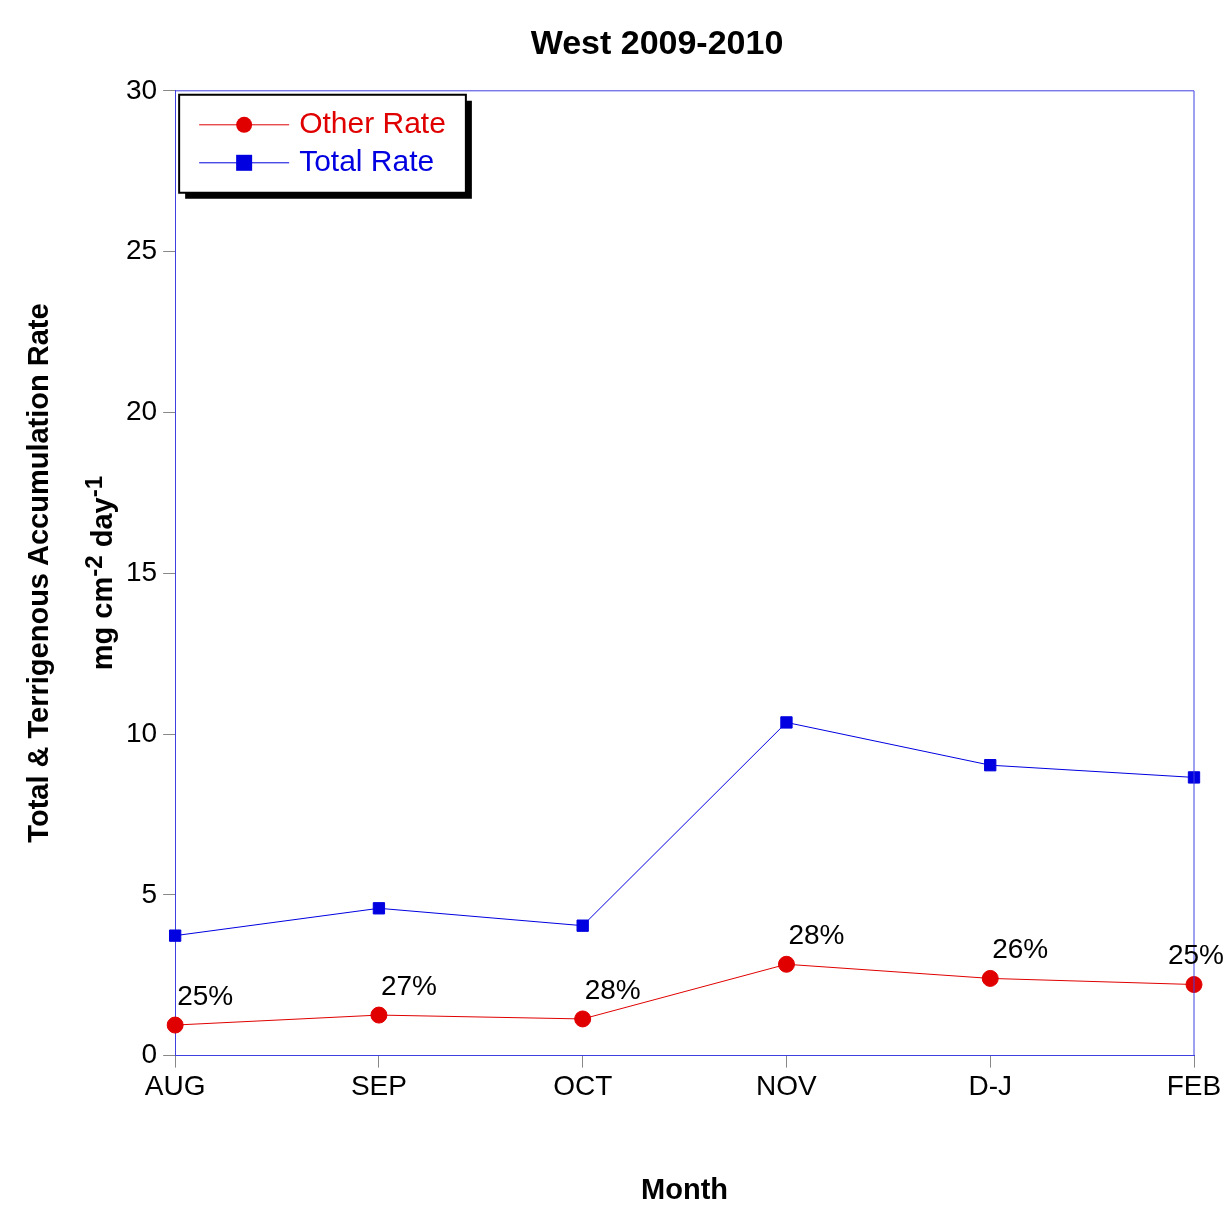 The image size is (1230, 1222). Describe the element at coordinates (141, 411) in the screenshot. I see `y-tick-label: 20` at that location.